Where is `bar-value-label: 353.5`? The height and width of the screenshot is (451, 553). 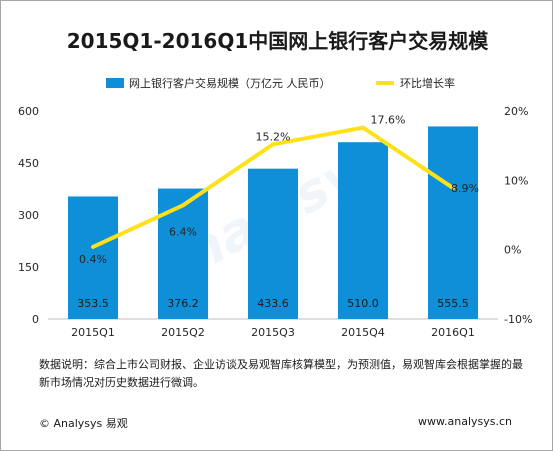
bar-value-label: 353.5 is located at coordinates (93, 303).